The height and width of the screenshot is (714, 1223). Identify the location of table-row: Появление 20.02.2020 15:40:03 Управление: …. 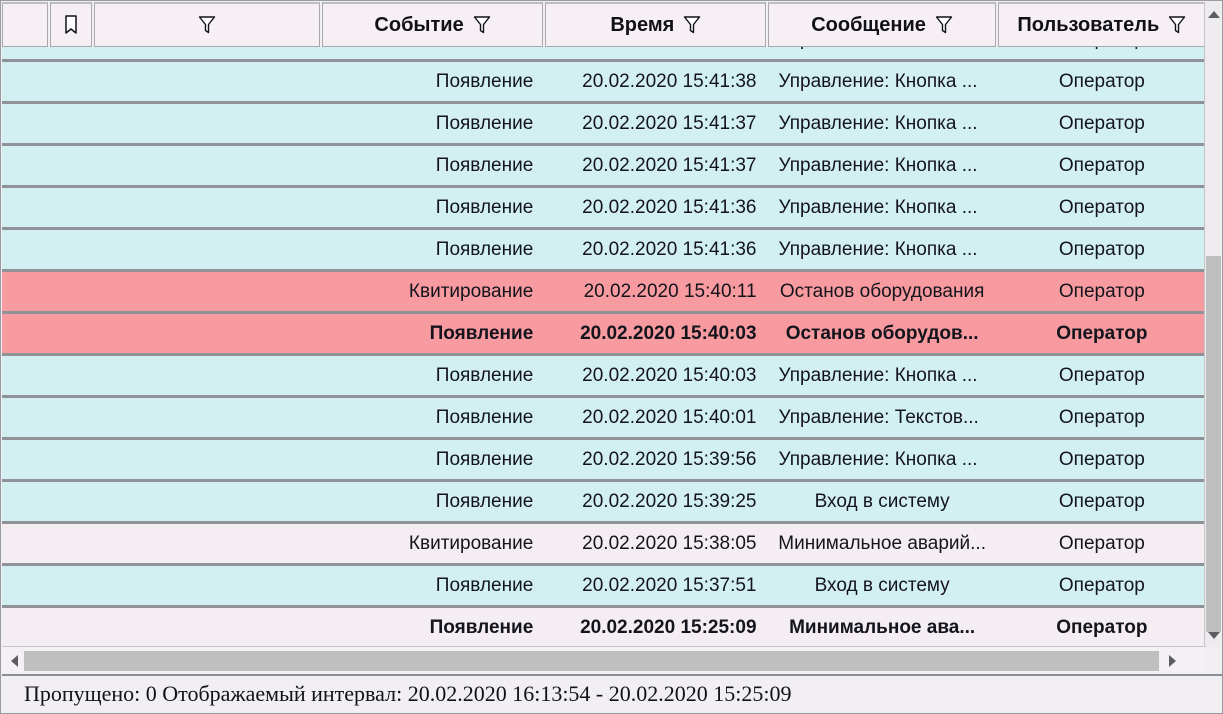
(604, 375).